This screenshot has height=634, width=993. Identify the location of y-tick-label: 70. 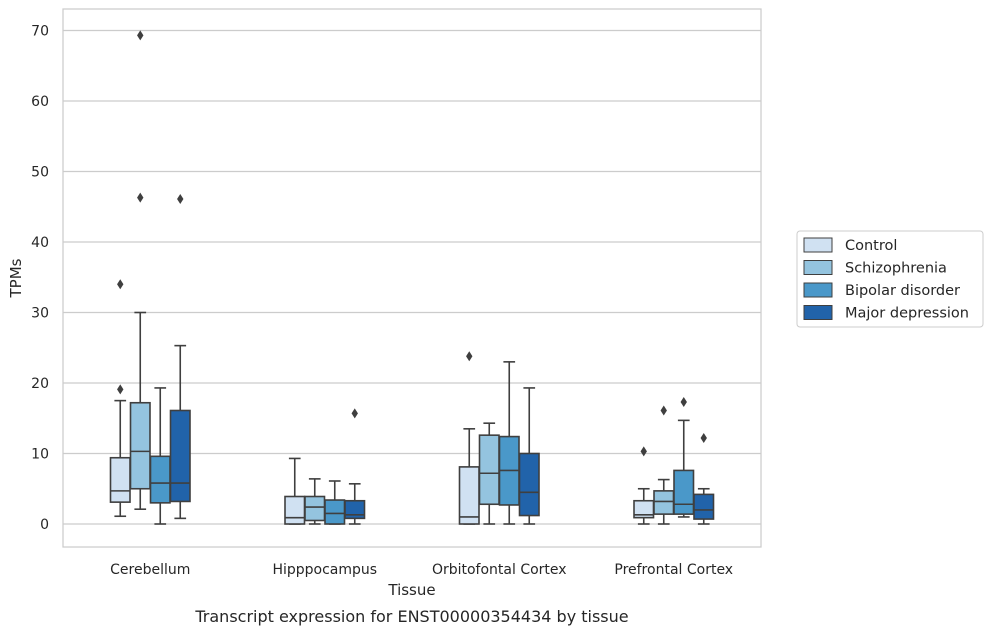
(40, 32).